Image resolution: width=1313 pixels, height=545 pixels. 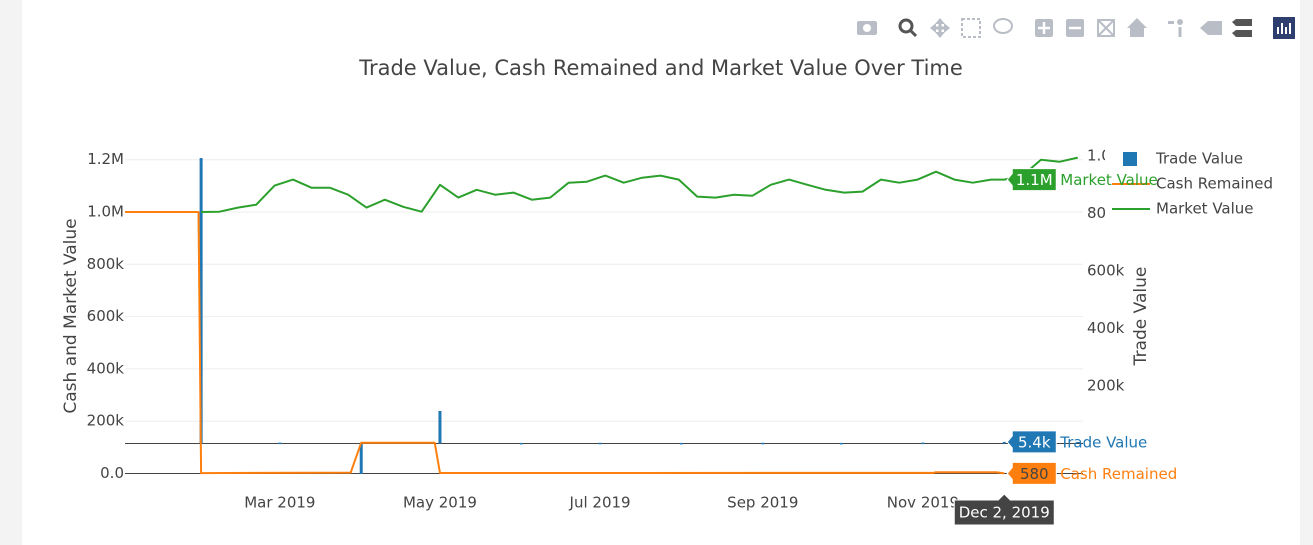 I want to click on hover-value: 580, so click(x=1034, y=474).